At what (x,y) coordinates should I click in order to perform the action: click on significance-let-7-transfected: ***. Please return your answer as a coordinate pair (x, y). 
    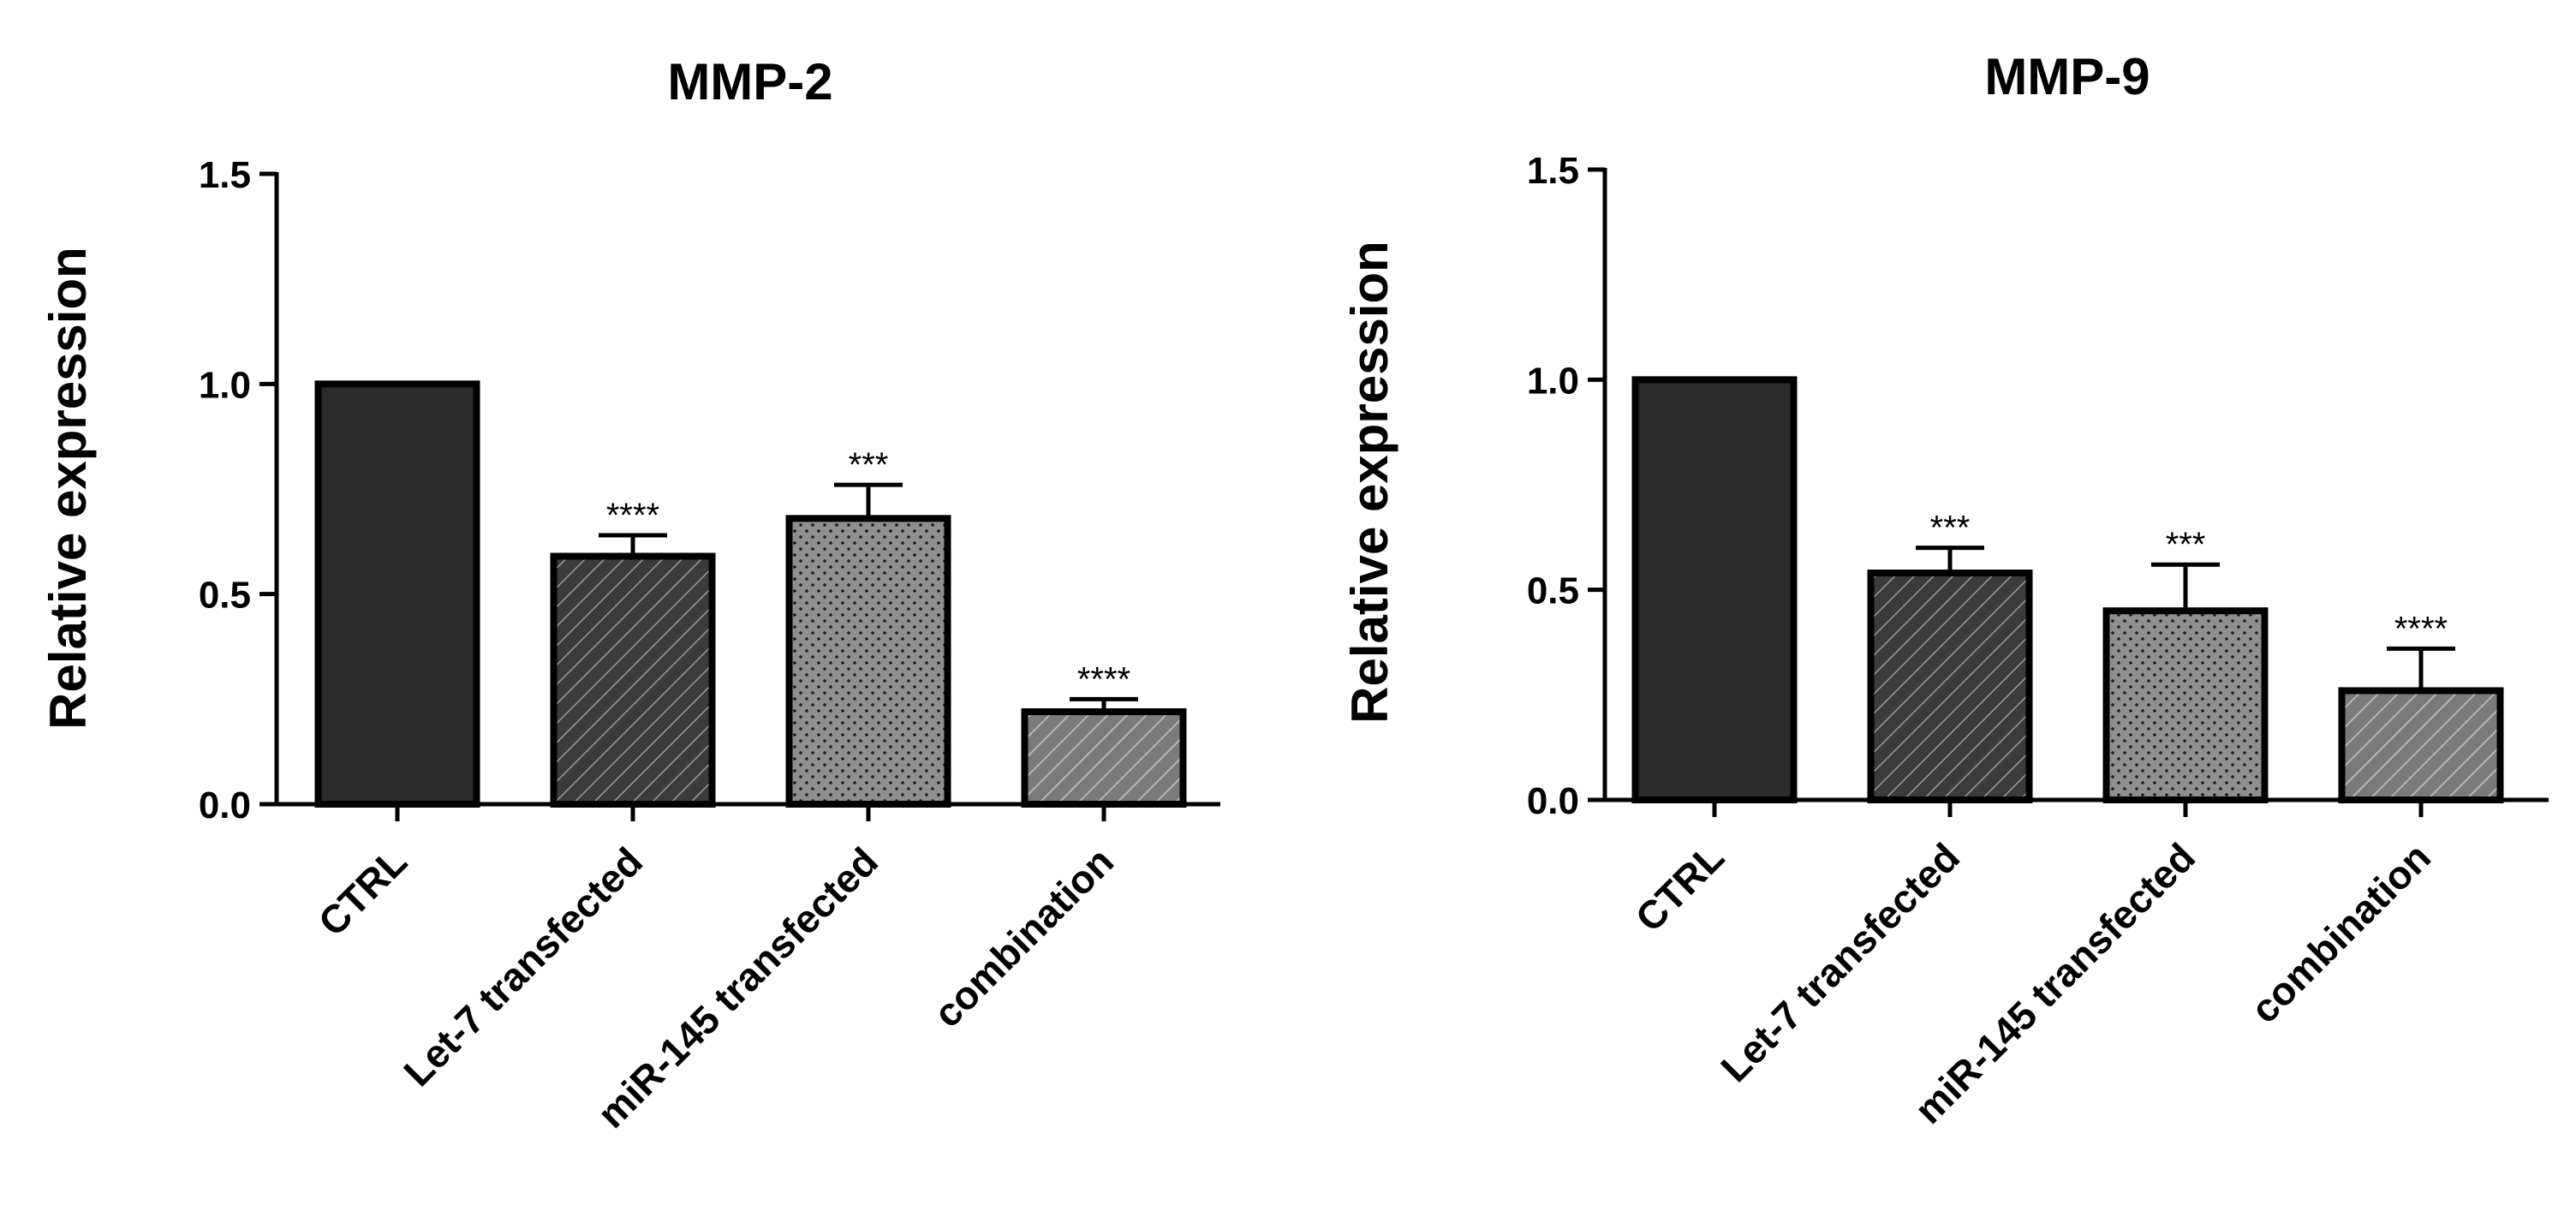
    Looking at the image, I should click on (1950, 529).